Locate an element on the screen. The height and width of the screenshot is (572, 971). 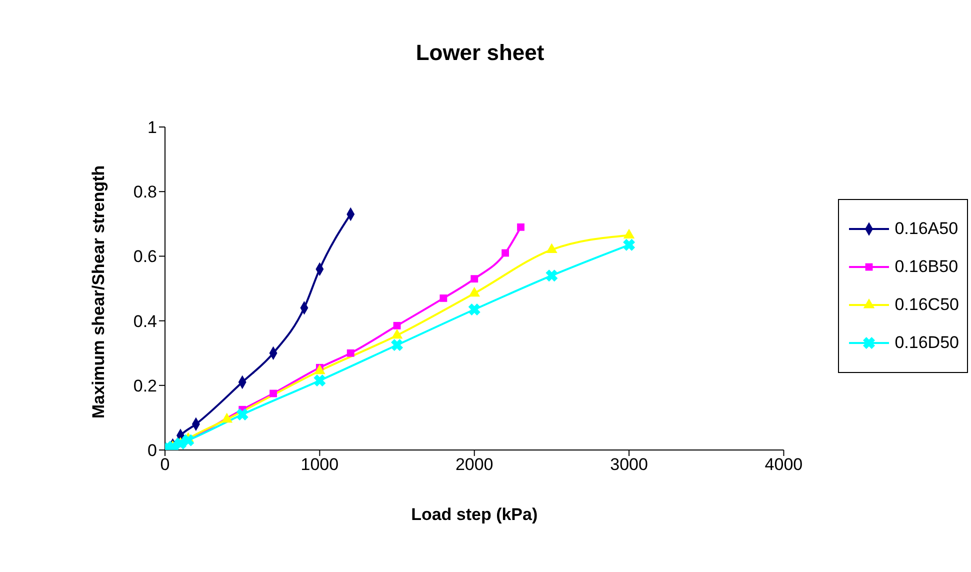
x-axis-title: Load step (kPa) is located at coordinates (474, 514).